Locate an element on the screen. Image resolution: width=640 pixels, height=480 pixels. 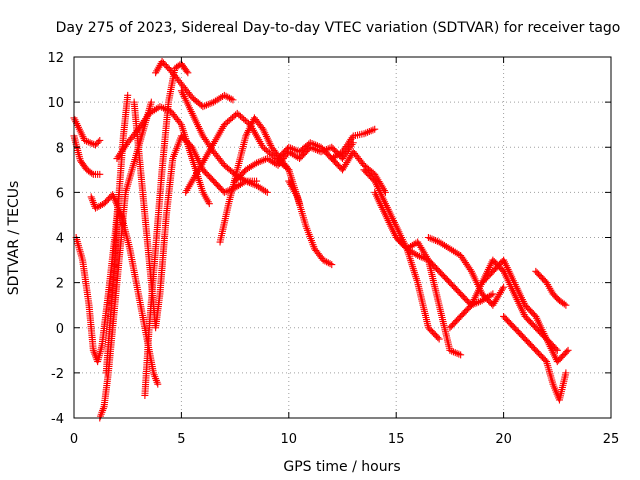
x-tick-label: 0 is located at coordinates (74, 439).